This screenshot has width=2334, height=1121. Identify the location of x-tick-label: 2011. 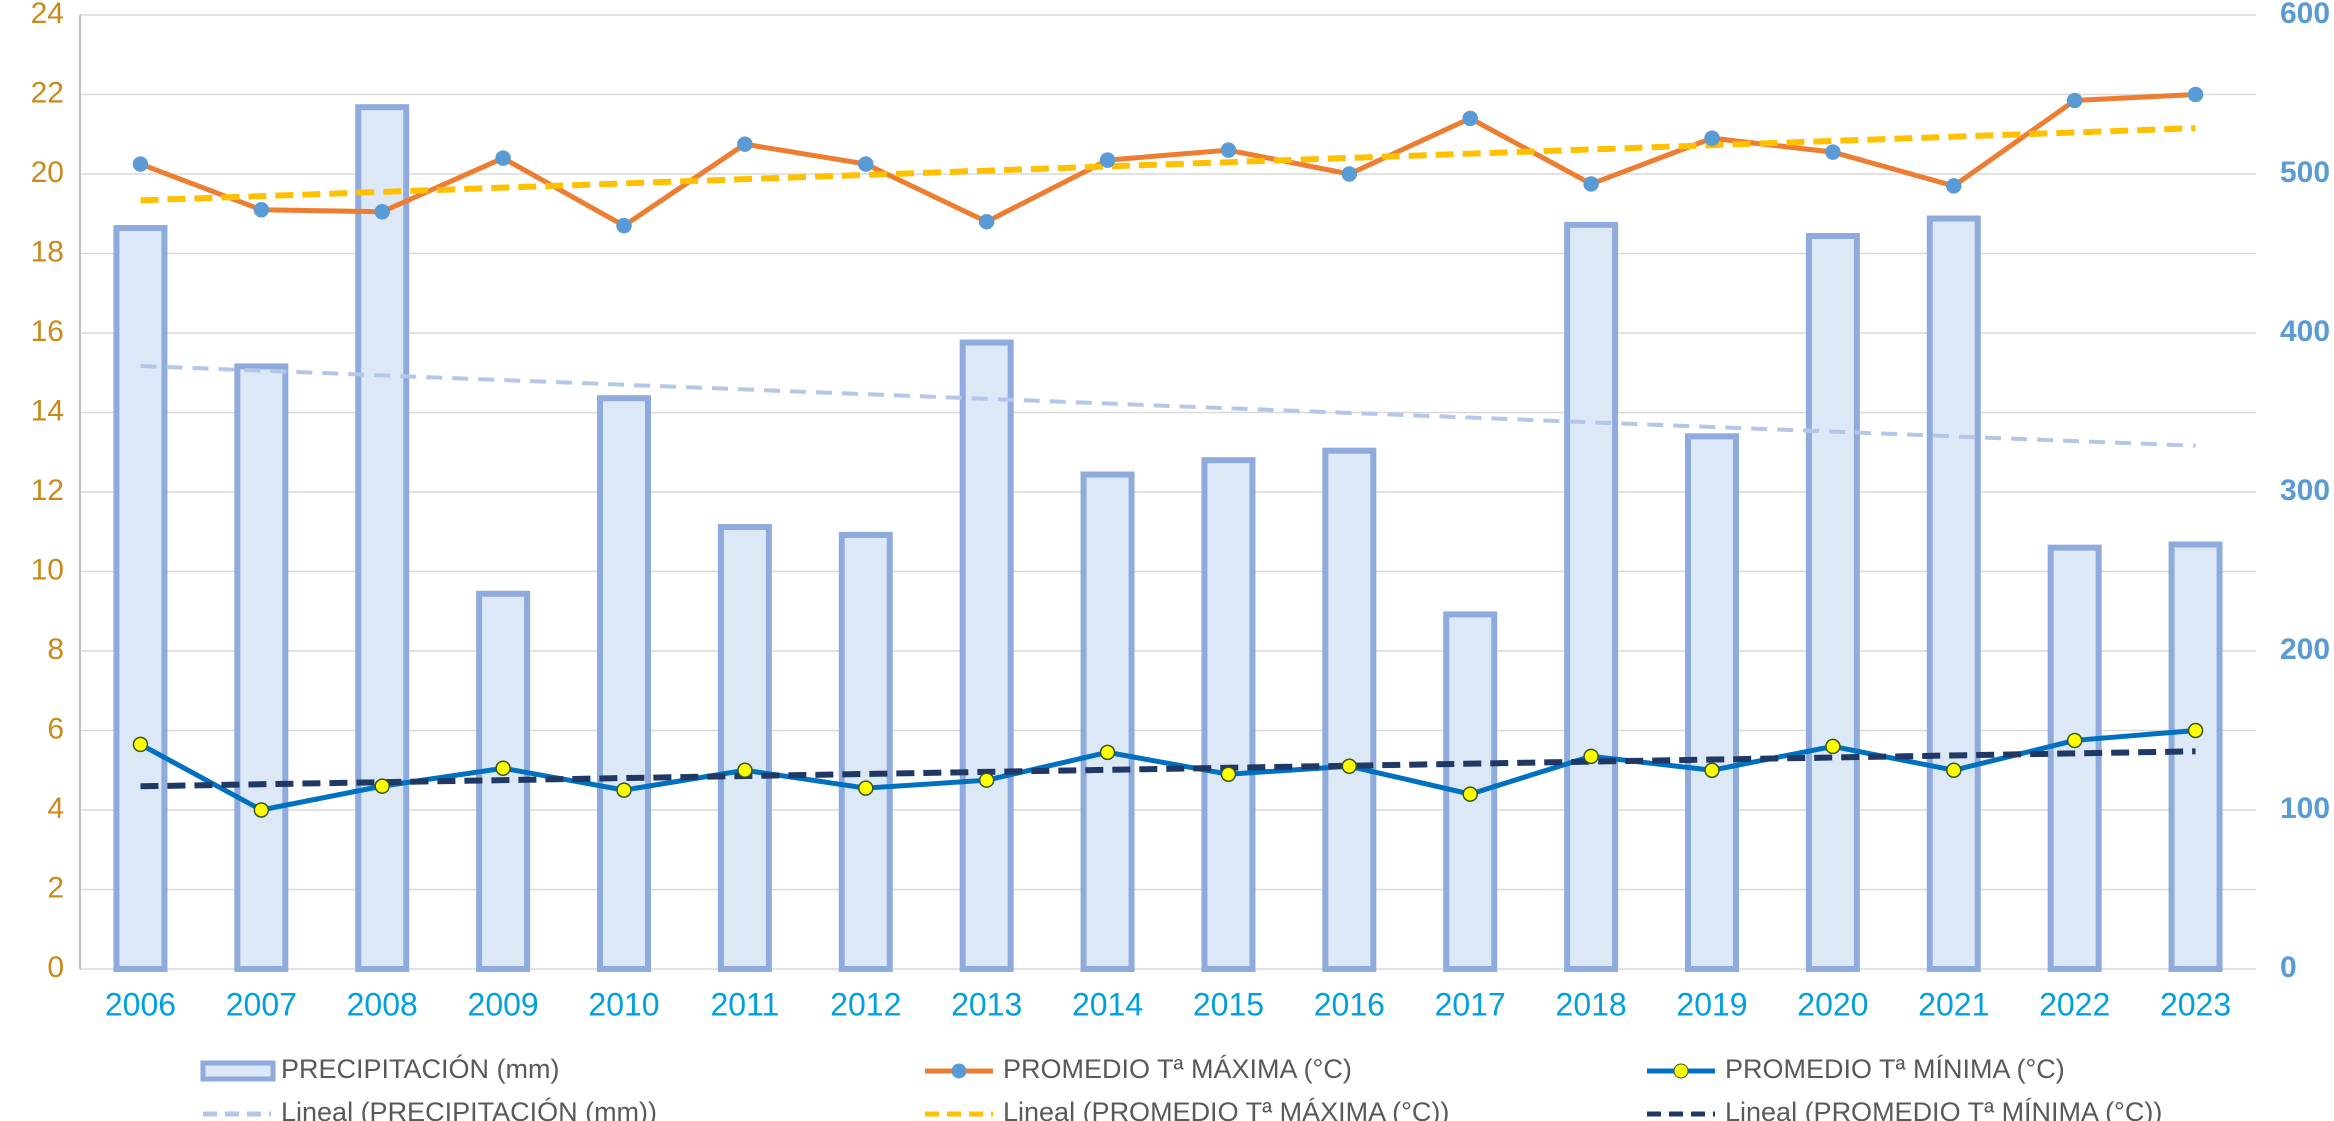
(744, 1004).